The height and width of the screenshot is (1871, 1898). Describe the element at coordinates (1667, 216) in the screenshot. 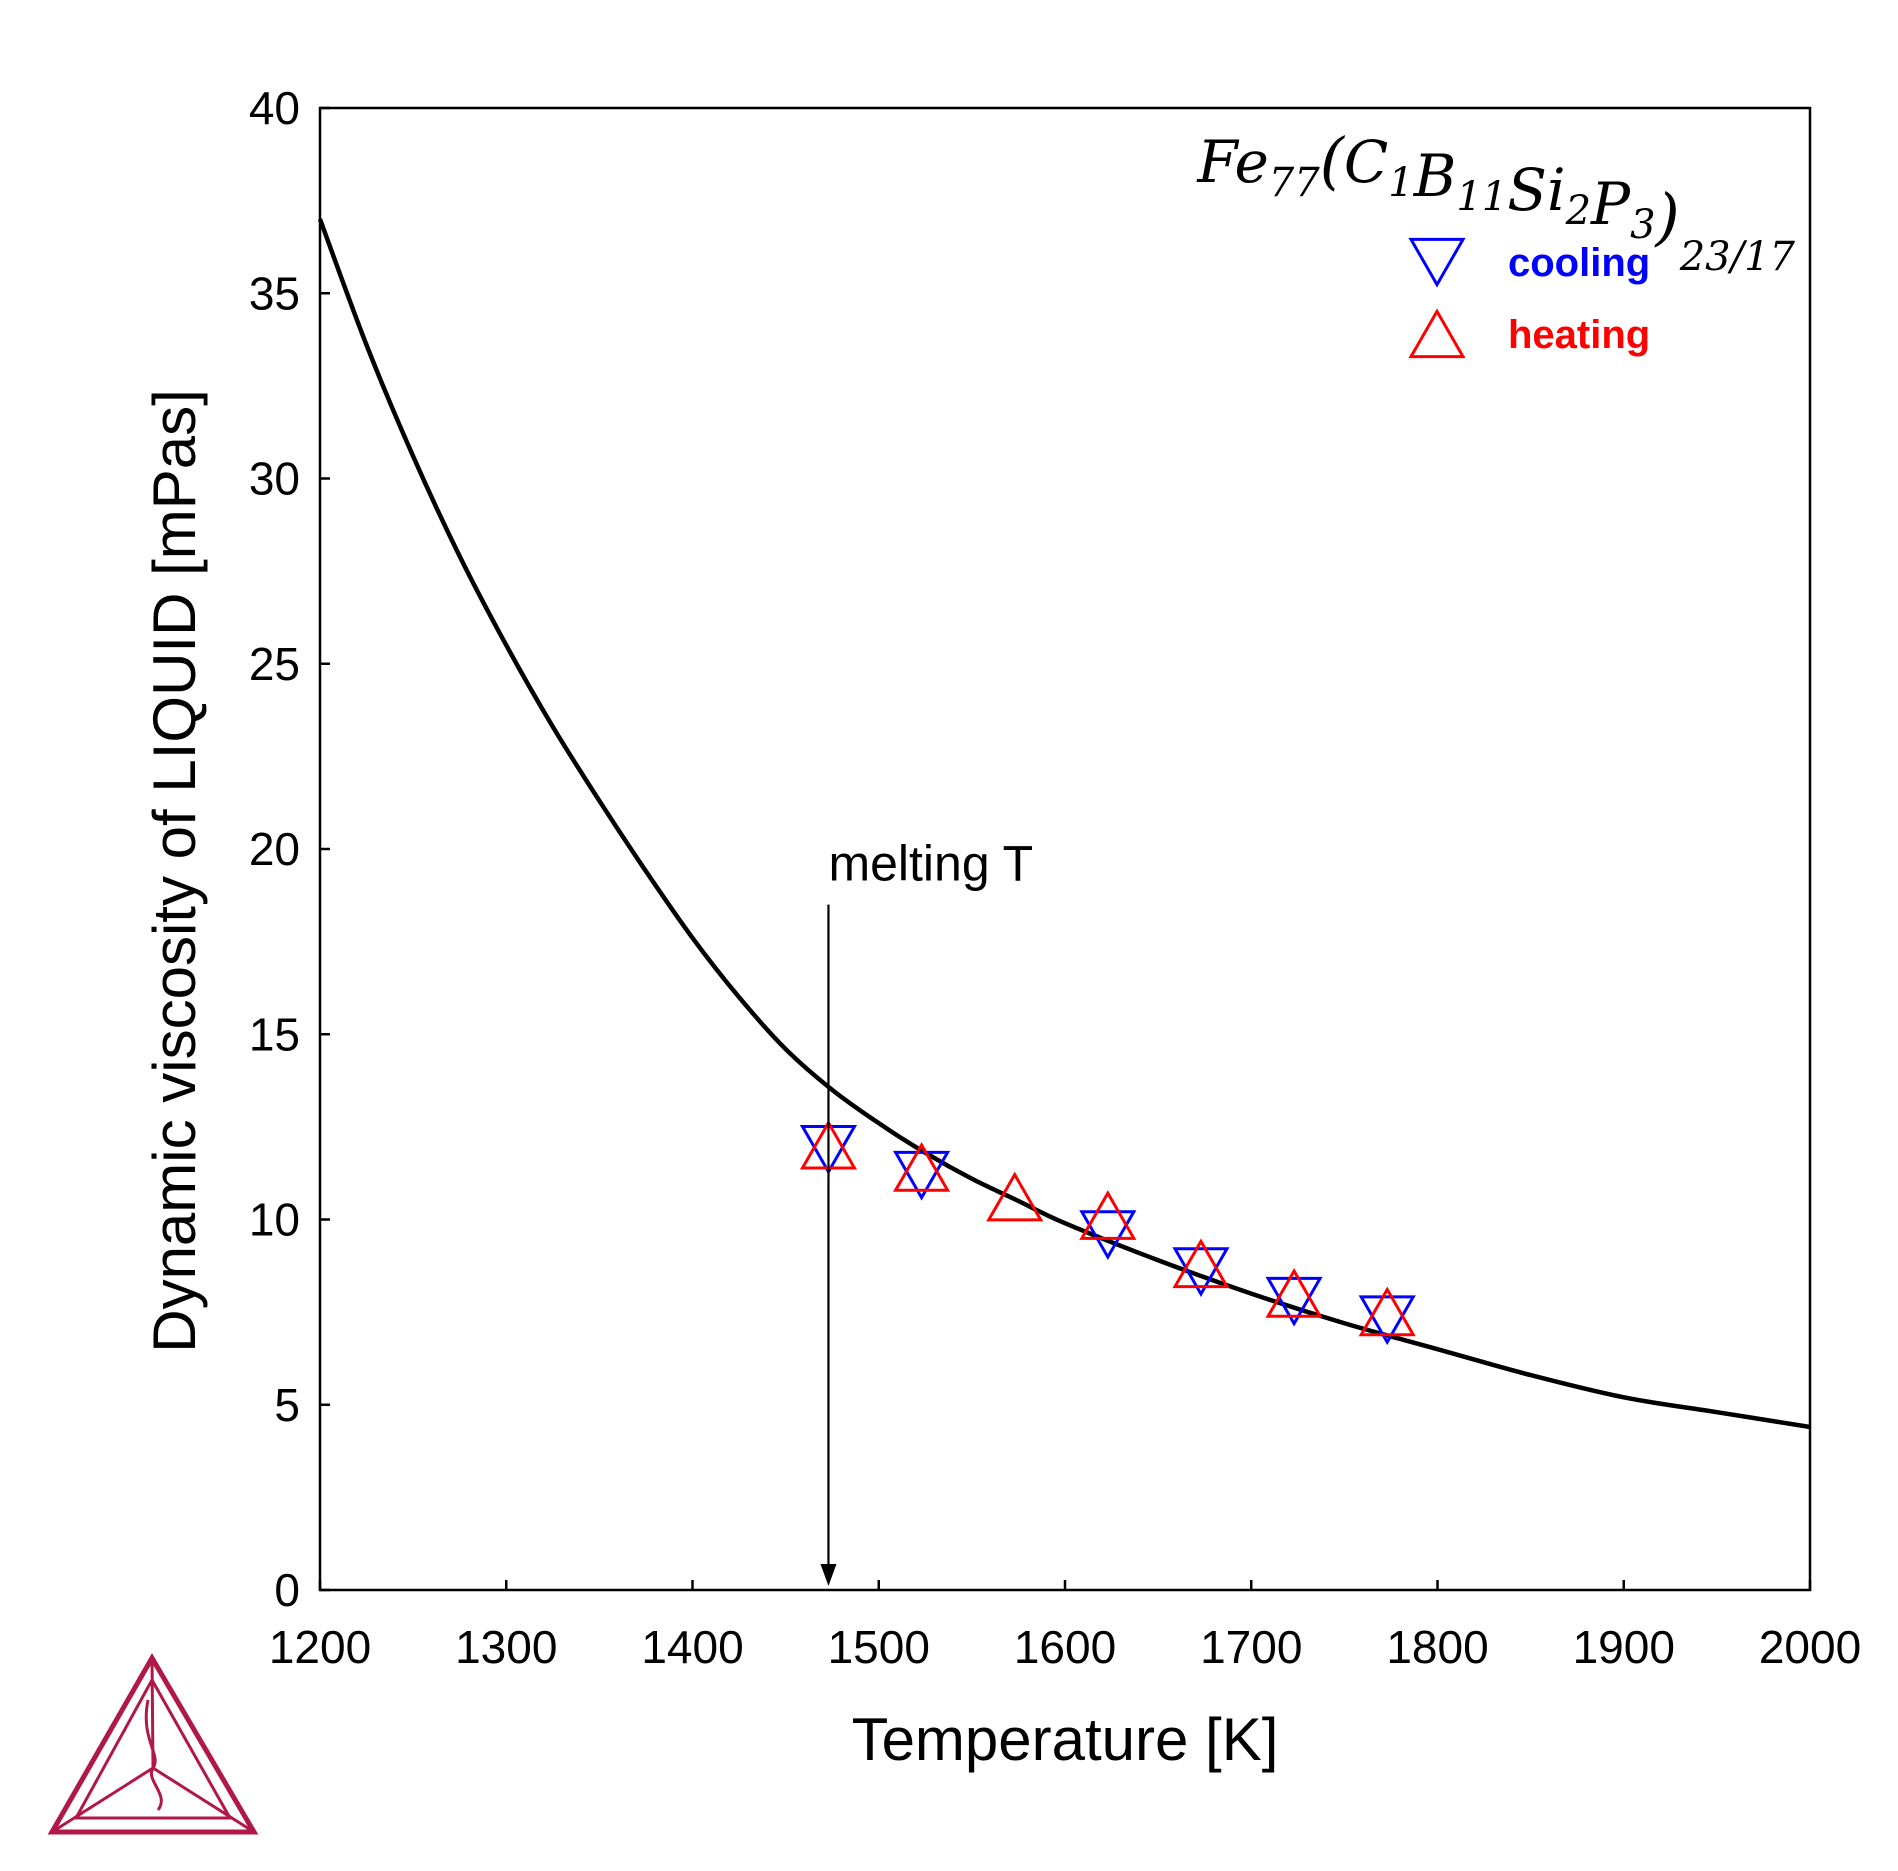

I see `formula-paren: )` at that location.